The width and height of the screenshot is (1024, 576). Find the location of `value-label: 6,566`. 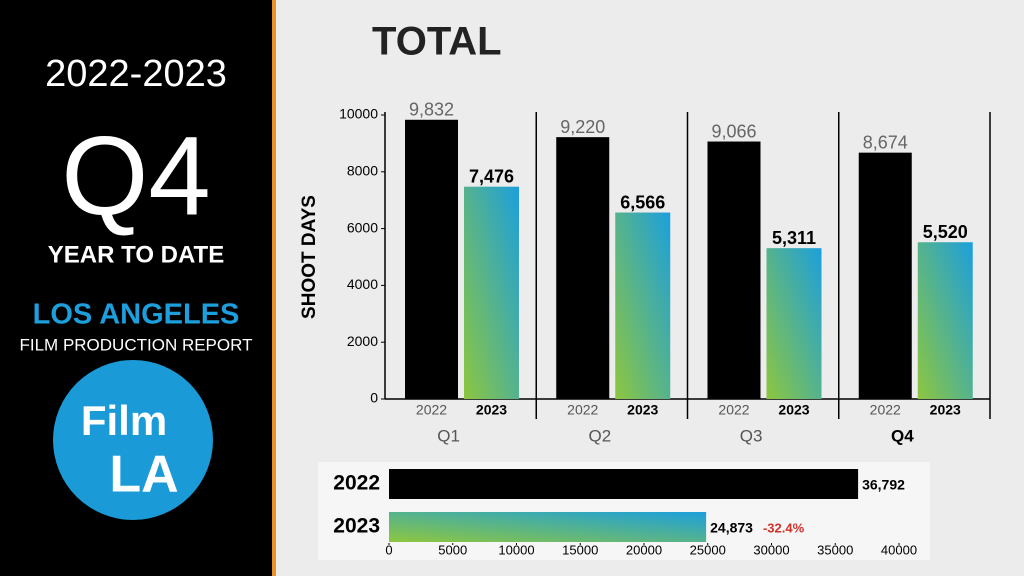

value-label: 6,566 is located at coordinates (642, 202).